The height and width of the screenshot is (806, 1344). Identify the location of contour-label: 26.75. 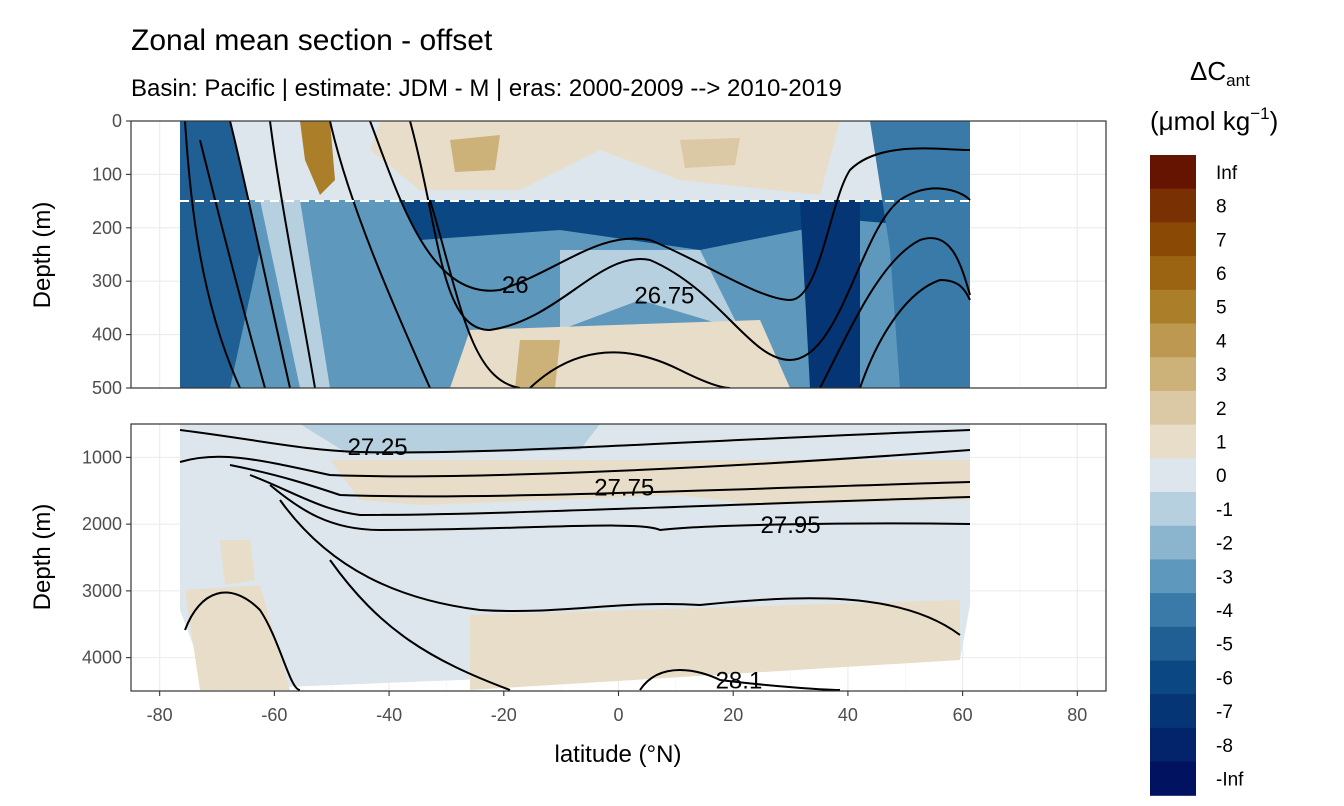
(664, 296).